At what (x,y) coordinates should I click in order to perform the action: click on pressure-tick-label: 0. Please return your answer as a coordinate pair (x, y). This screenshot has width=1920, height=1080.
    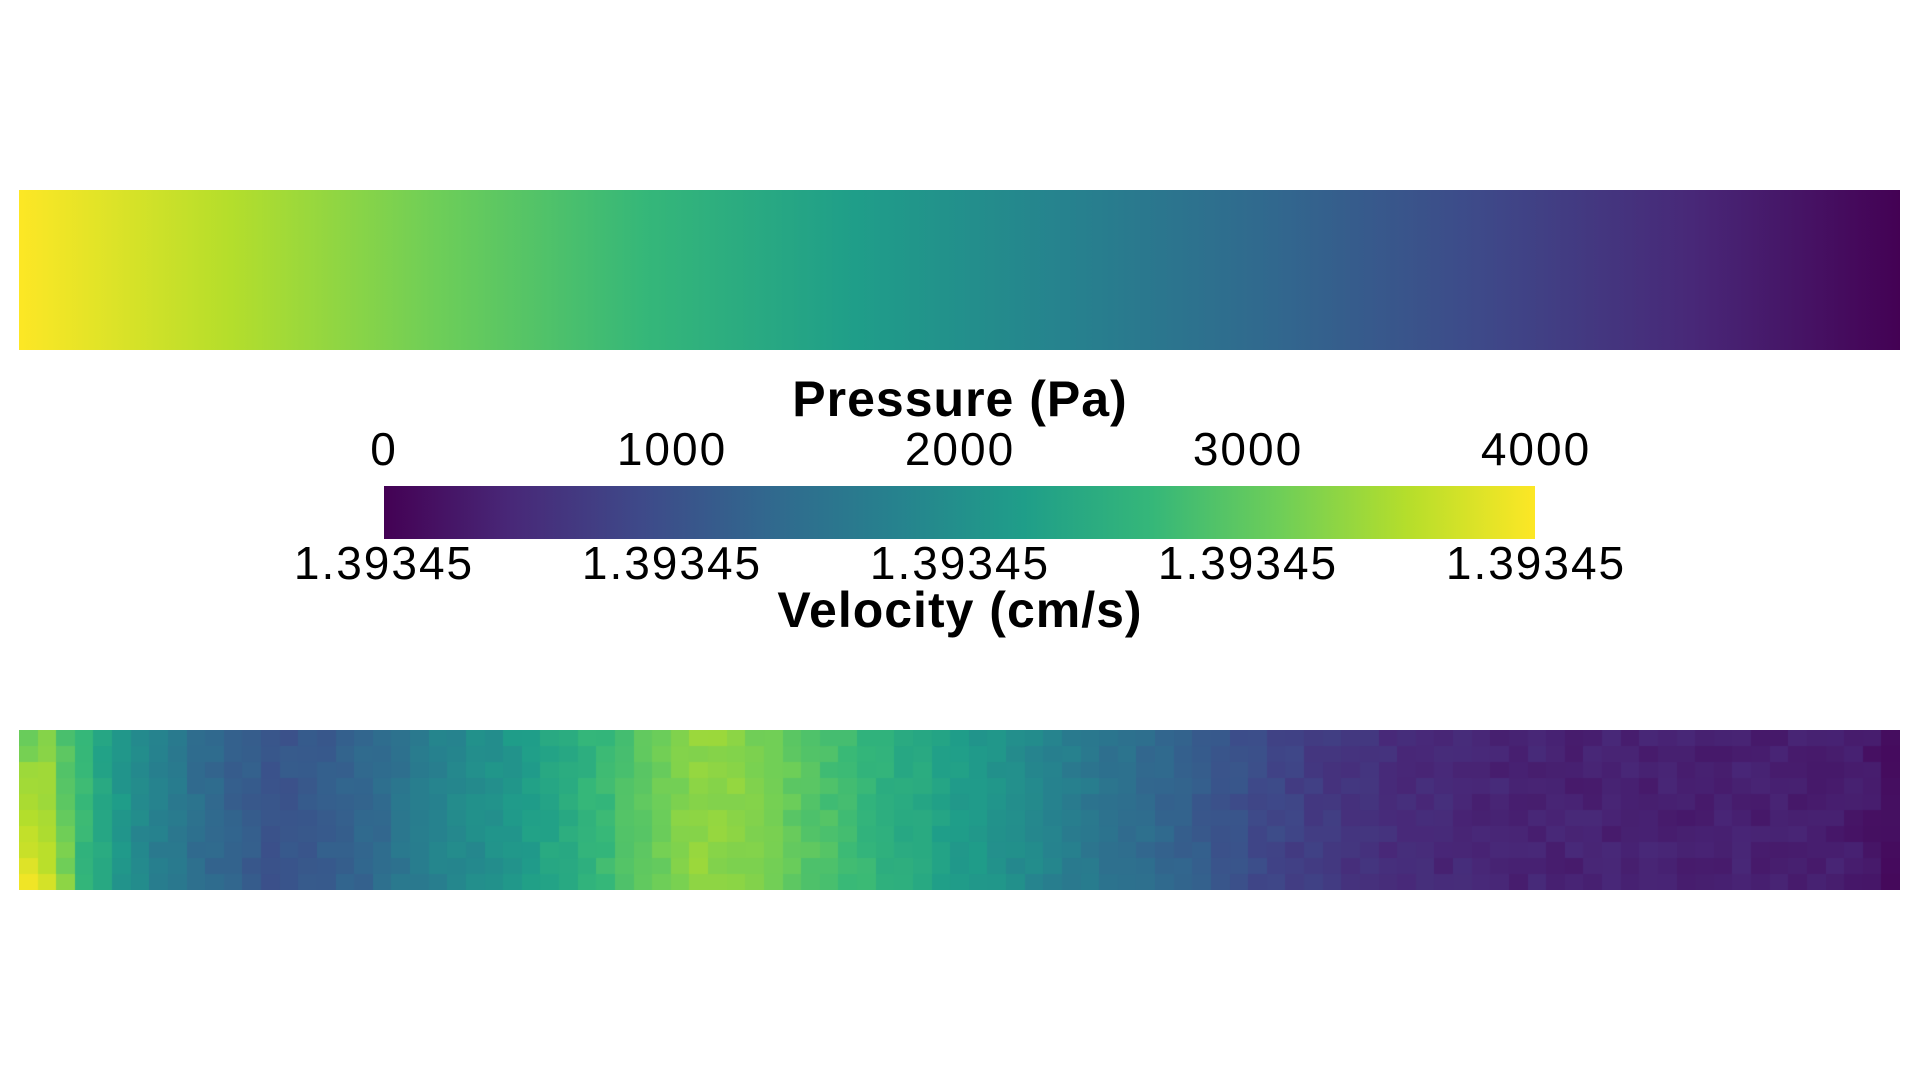
    Looking at the image, I should click on (384, 449).